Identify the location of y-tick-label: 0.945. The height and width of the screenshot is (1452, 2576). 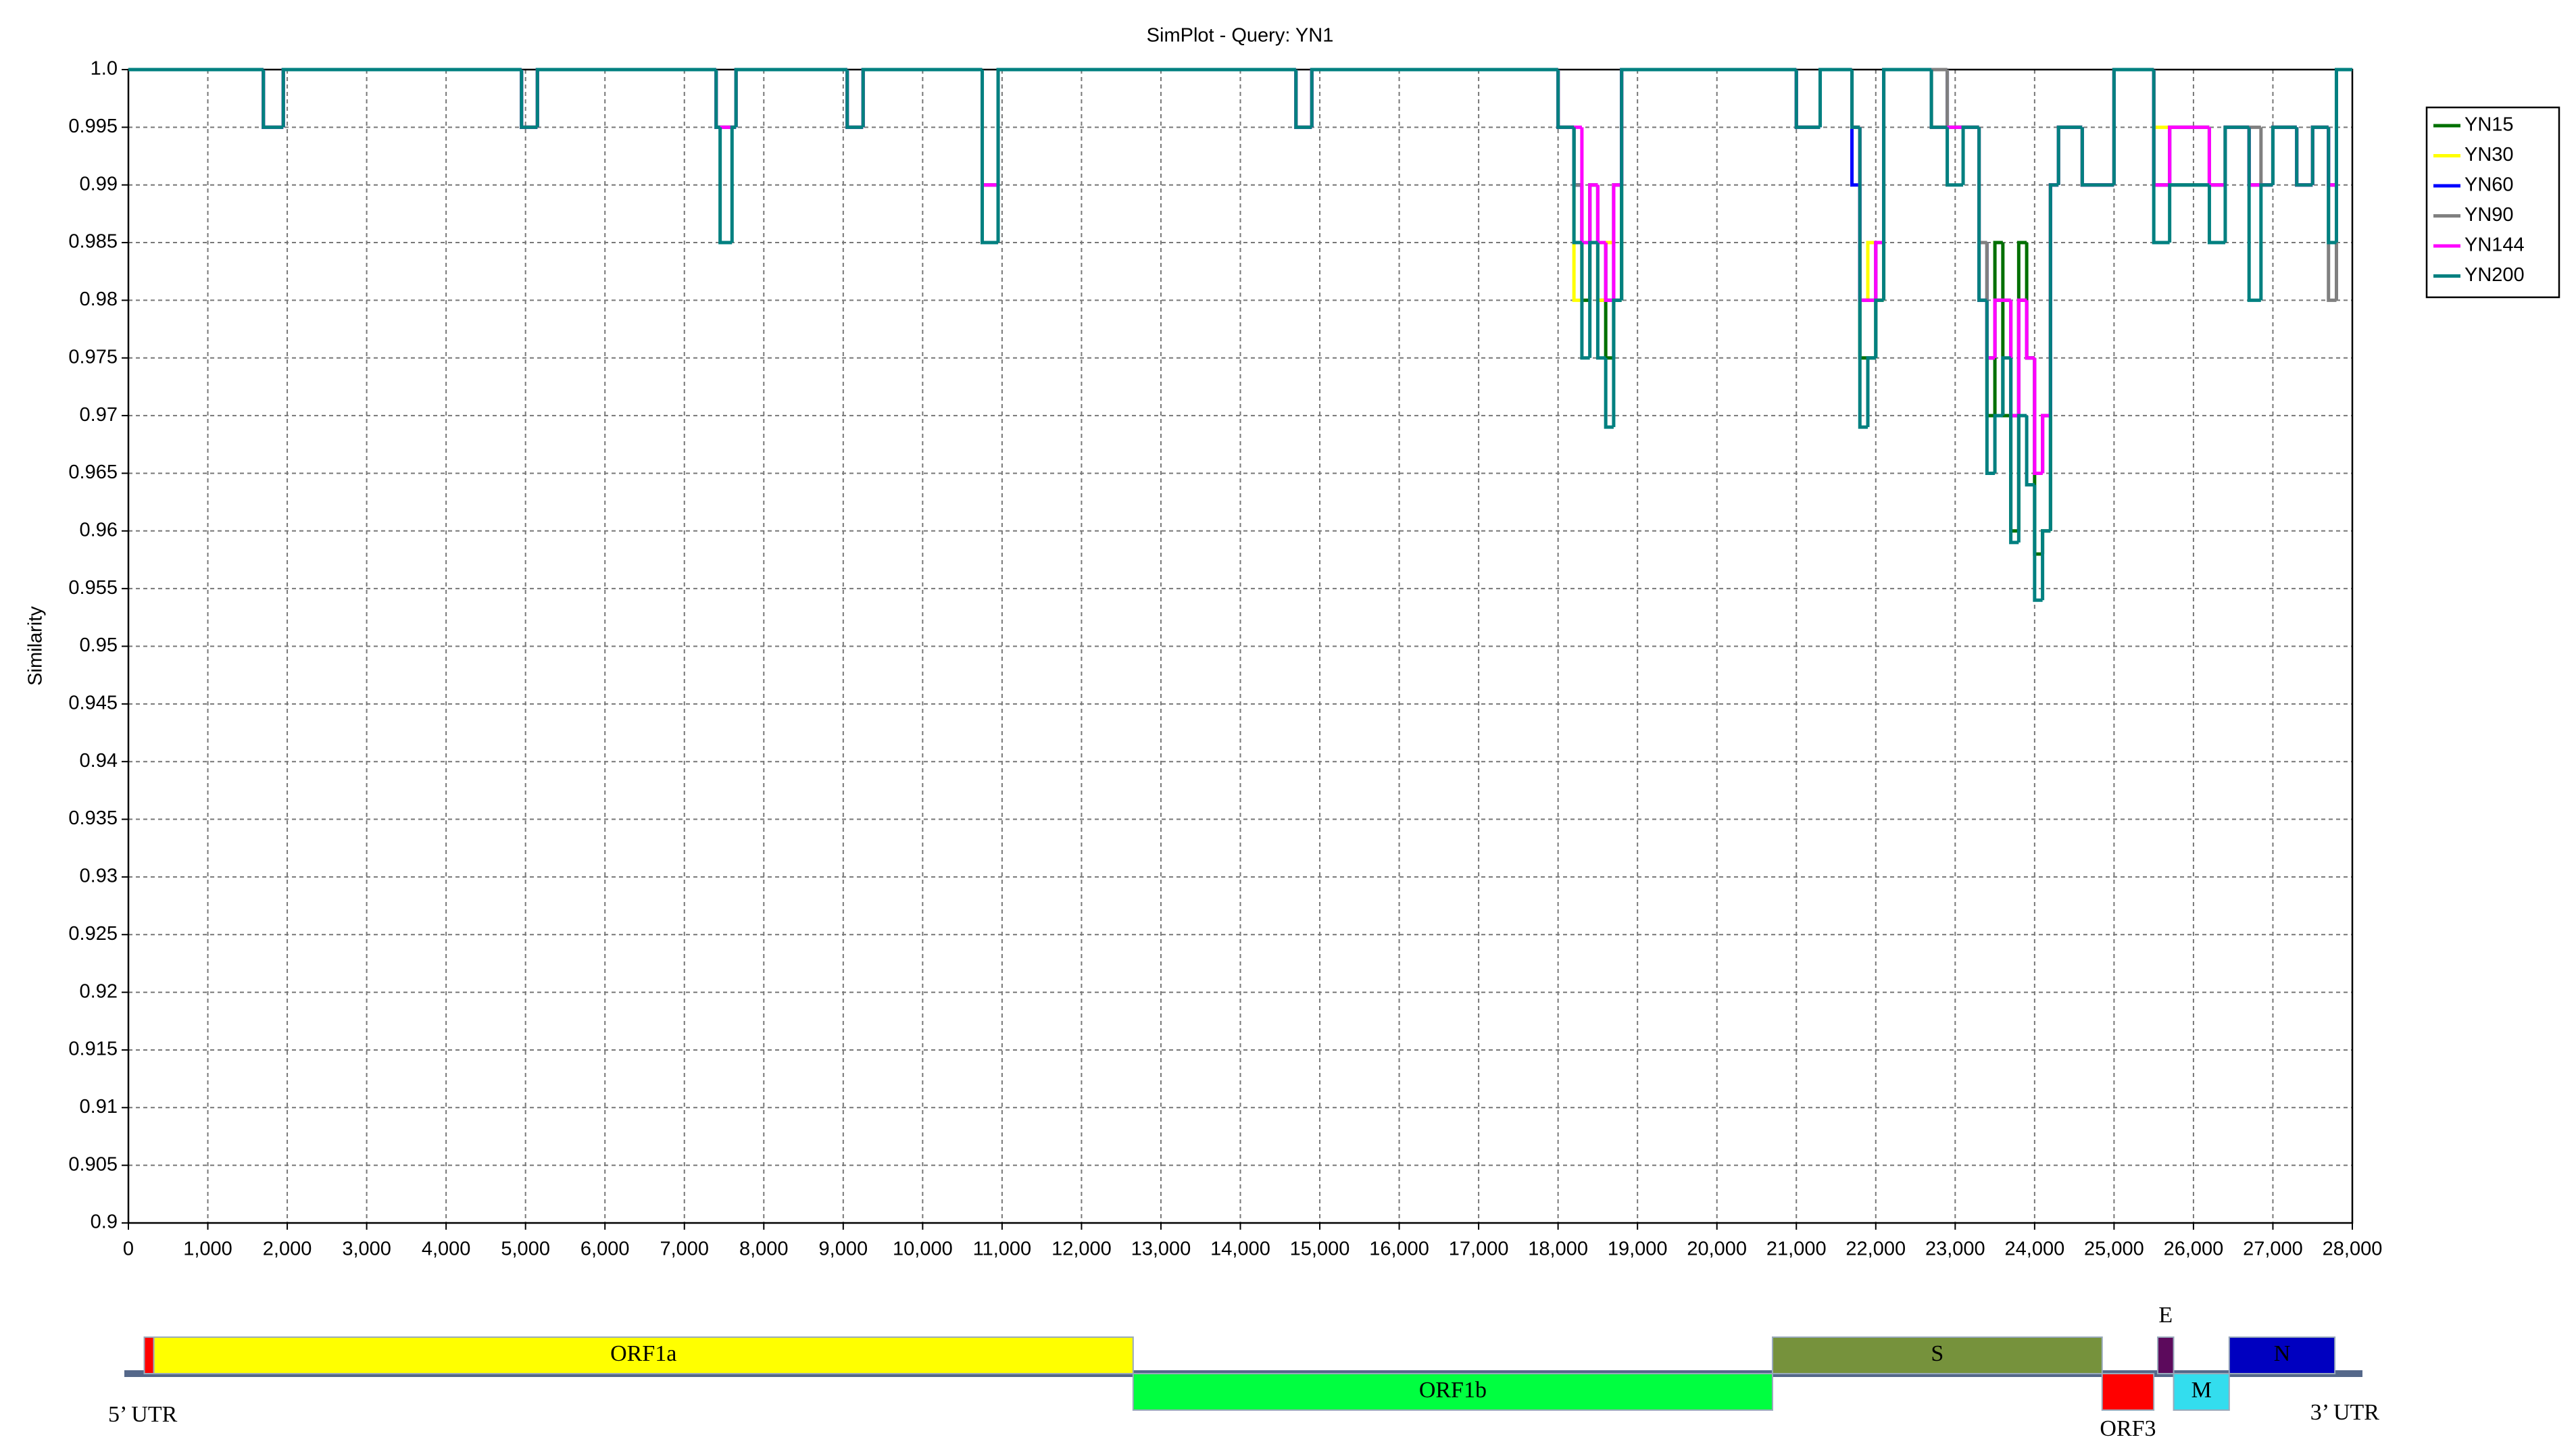
(93, 703).